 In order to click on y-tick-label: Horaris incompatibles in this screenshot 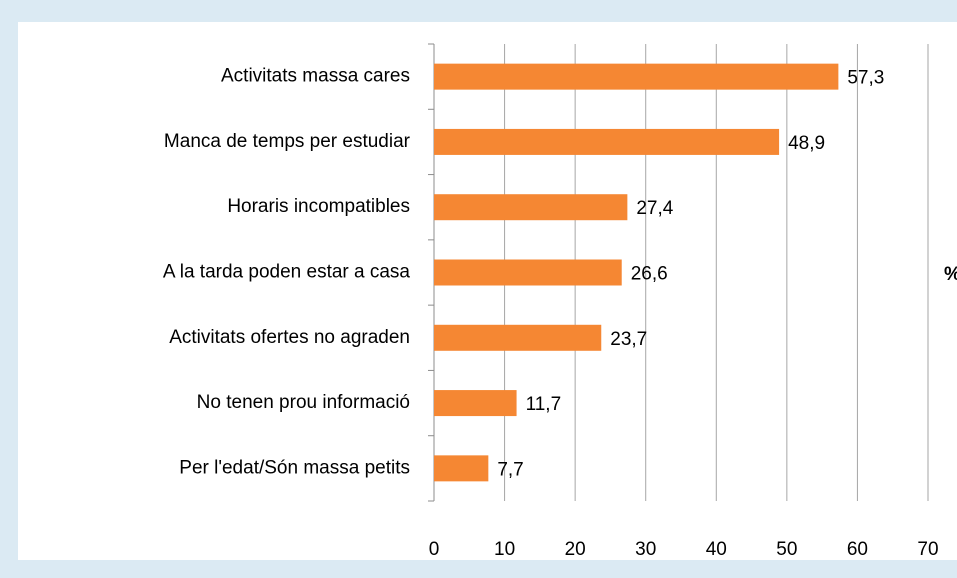, I will do `click(318, 206)`.